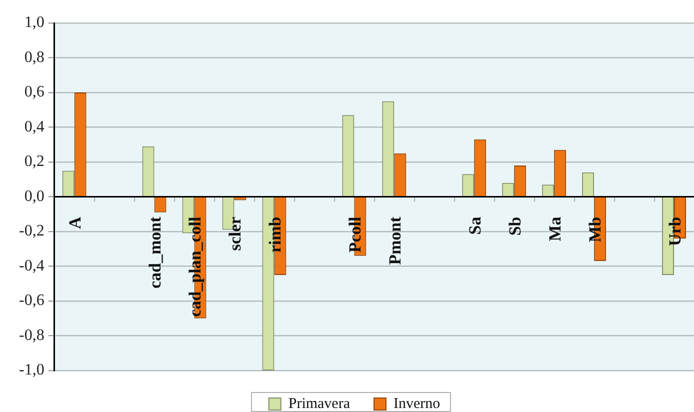 This screenshot has width=694, height=412. What do you see at coordinates (355, 234) in the screenshot?
I see `x-tick-label: Pcoll` at bounding box center [355, 234].